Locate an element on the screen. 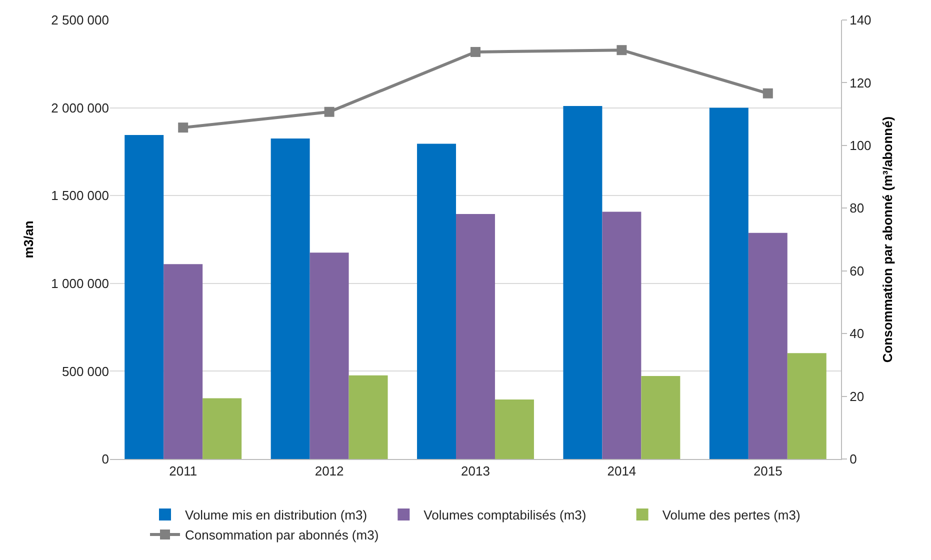 The height and width of the screenshot is (560, 931). y2-tick-label: 0 is located at coordinates (853, 459).